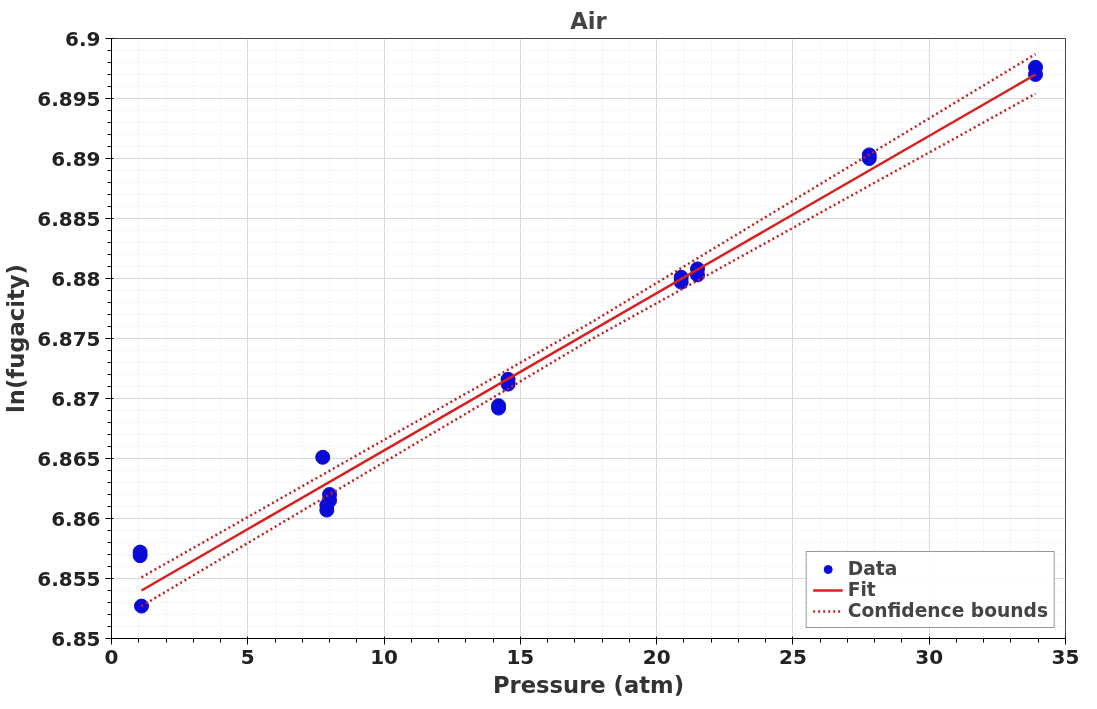 The width and height of the screenshot is (1097, 709). I want to click on y-tick-label: 6.87, so click(76, 398).